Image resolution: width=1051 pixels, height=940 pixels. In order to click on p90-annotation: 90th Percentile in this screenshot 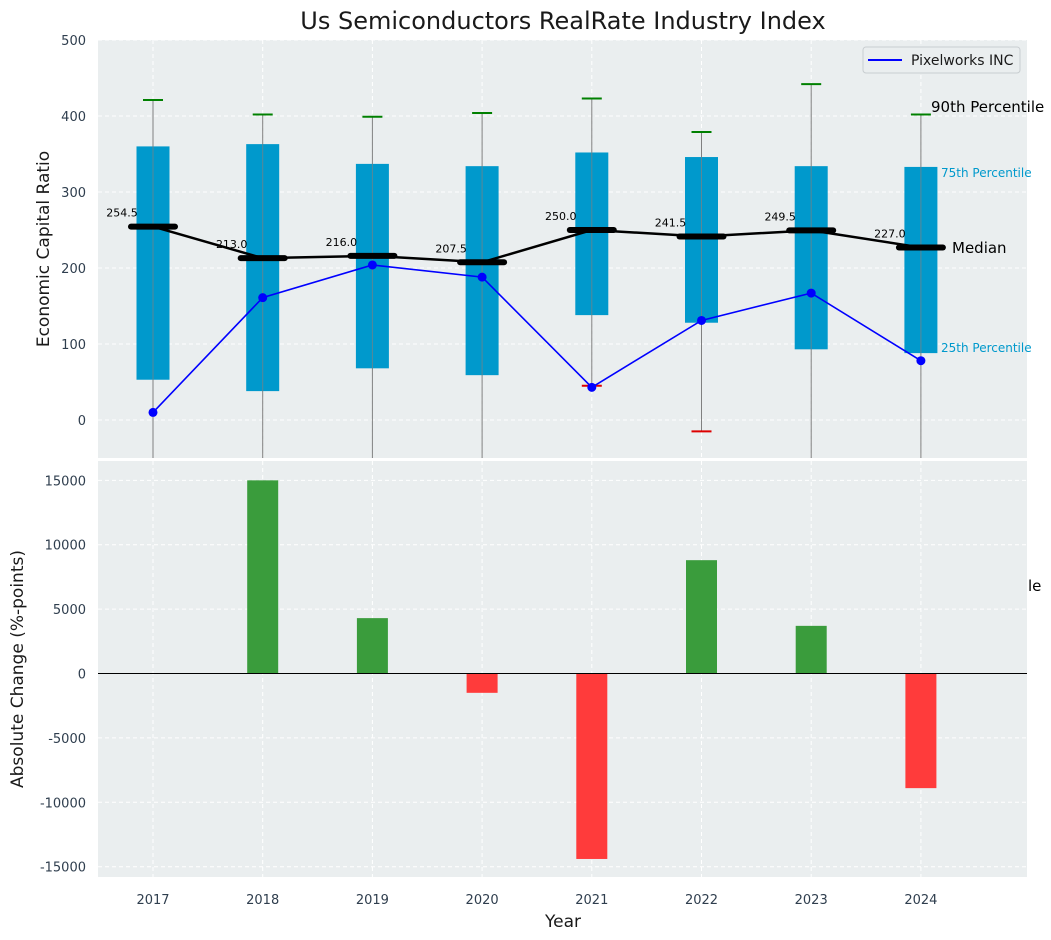, I will do `click(987, 107)`.